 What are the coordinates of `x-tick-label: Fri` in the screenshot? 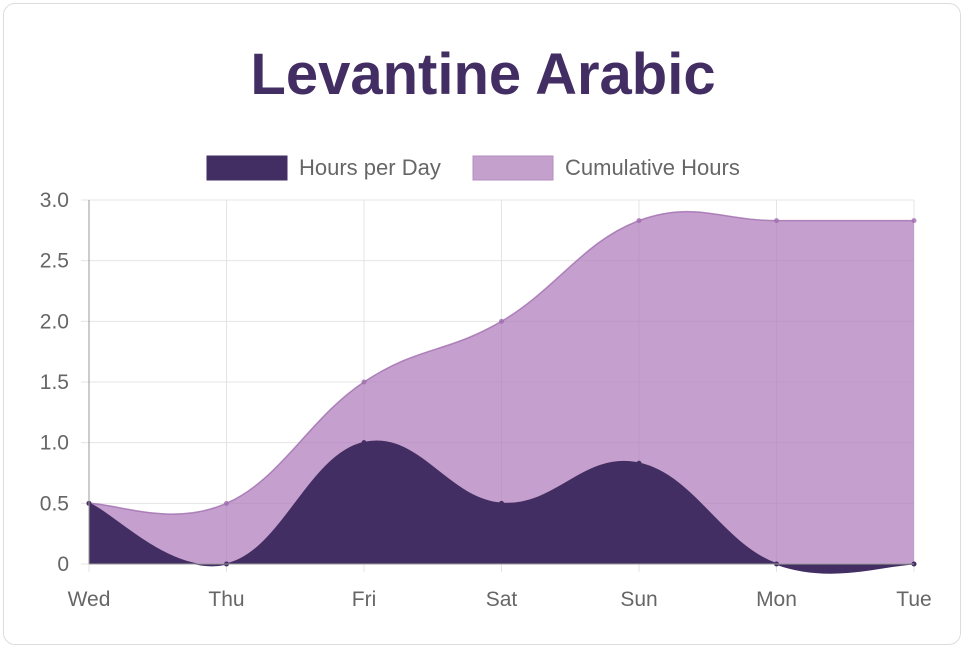 It's located at (364, 599).